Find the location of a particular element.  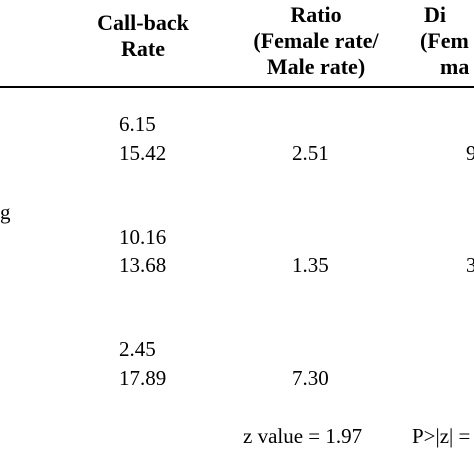

header-diff-line-2: (Fem is located at coordinates (444, 40).